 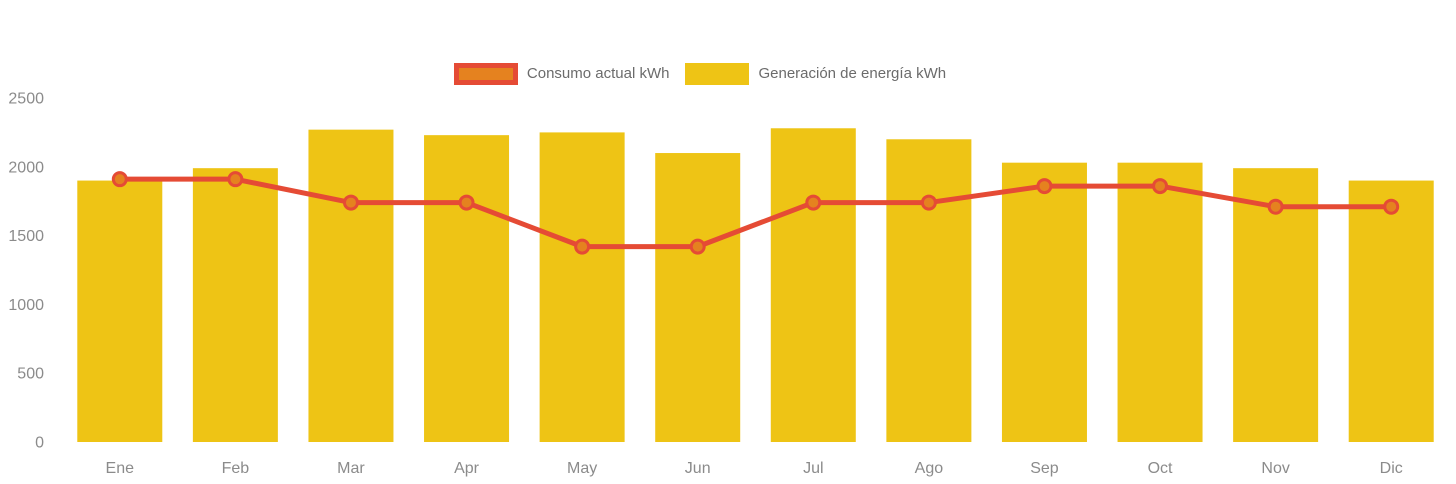 What do you see at coordinates (39, 443) in the screenshot?
I see `y-axis-label-0: 0` at bounding box center [39, 443].